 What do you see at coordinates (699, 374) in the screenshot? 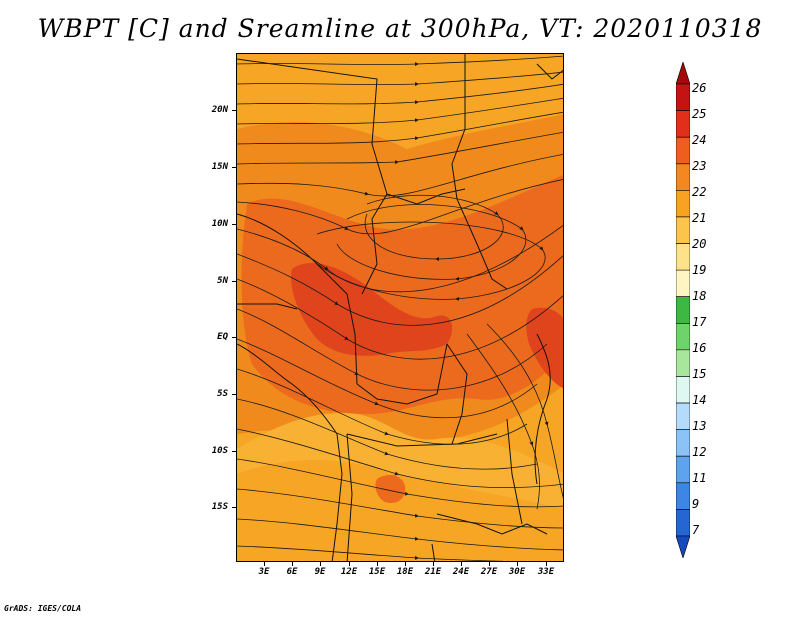
I see `colorbar-label: 15` at bounding box center [699, 374].